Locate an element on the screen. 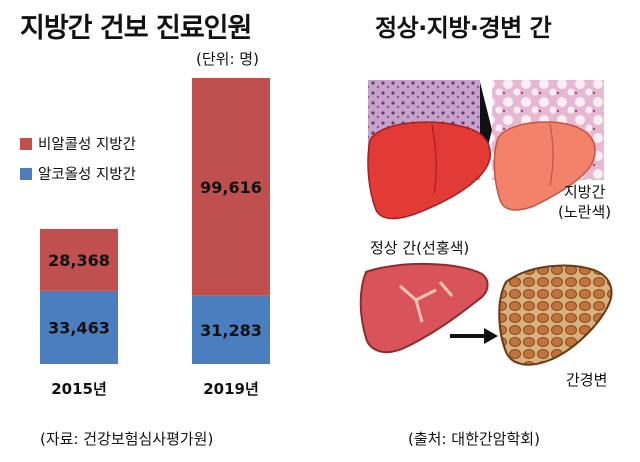 This screenshot has height=462, width=640. legend-swatch-alcoholic is located at coordinates (26, 173).